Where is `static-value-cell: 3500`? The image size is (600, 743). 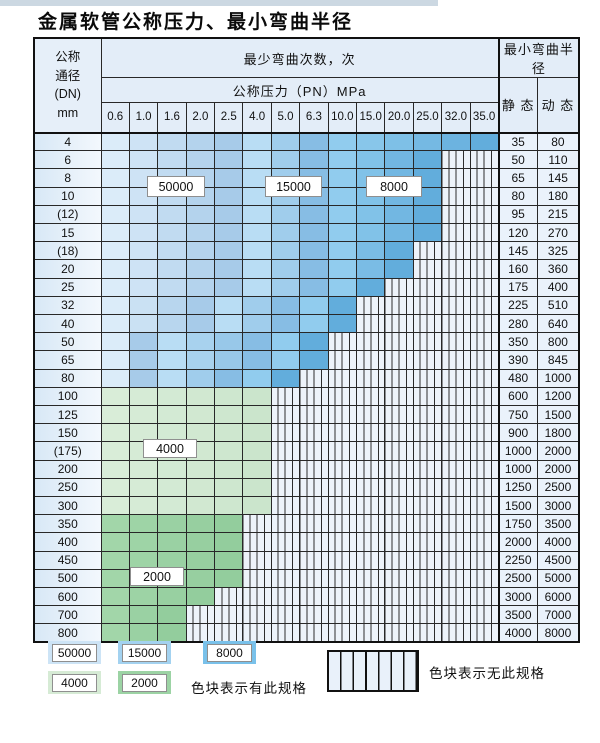
static-value-cell: 3500 is located at coordinates (517, 615).